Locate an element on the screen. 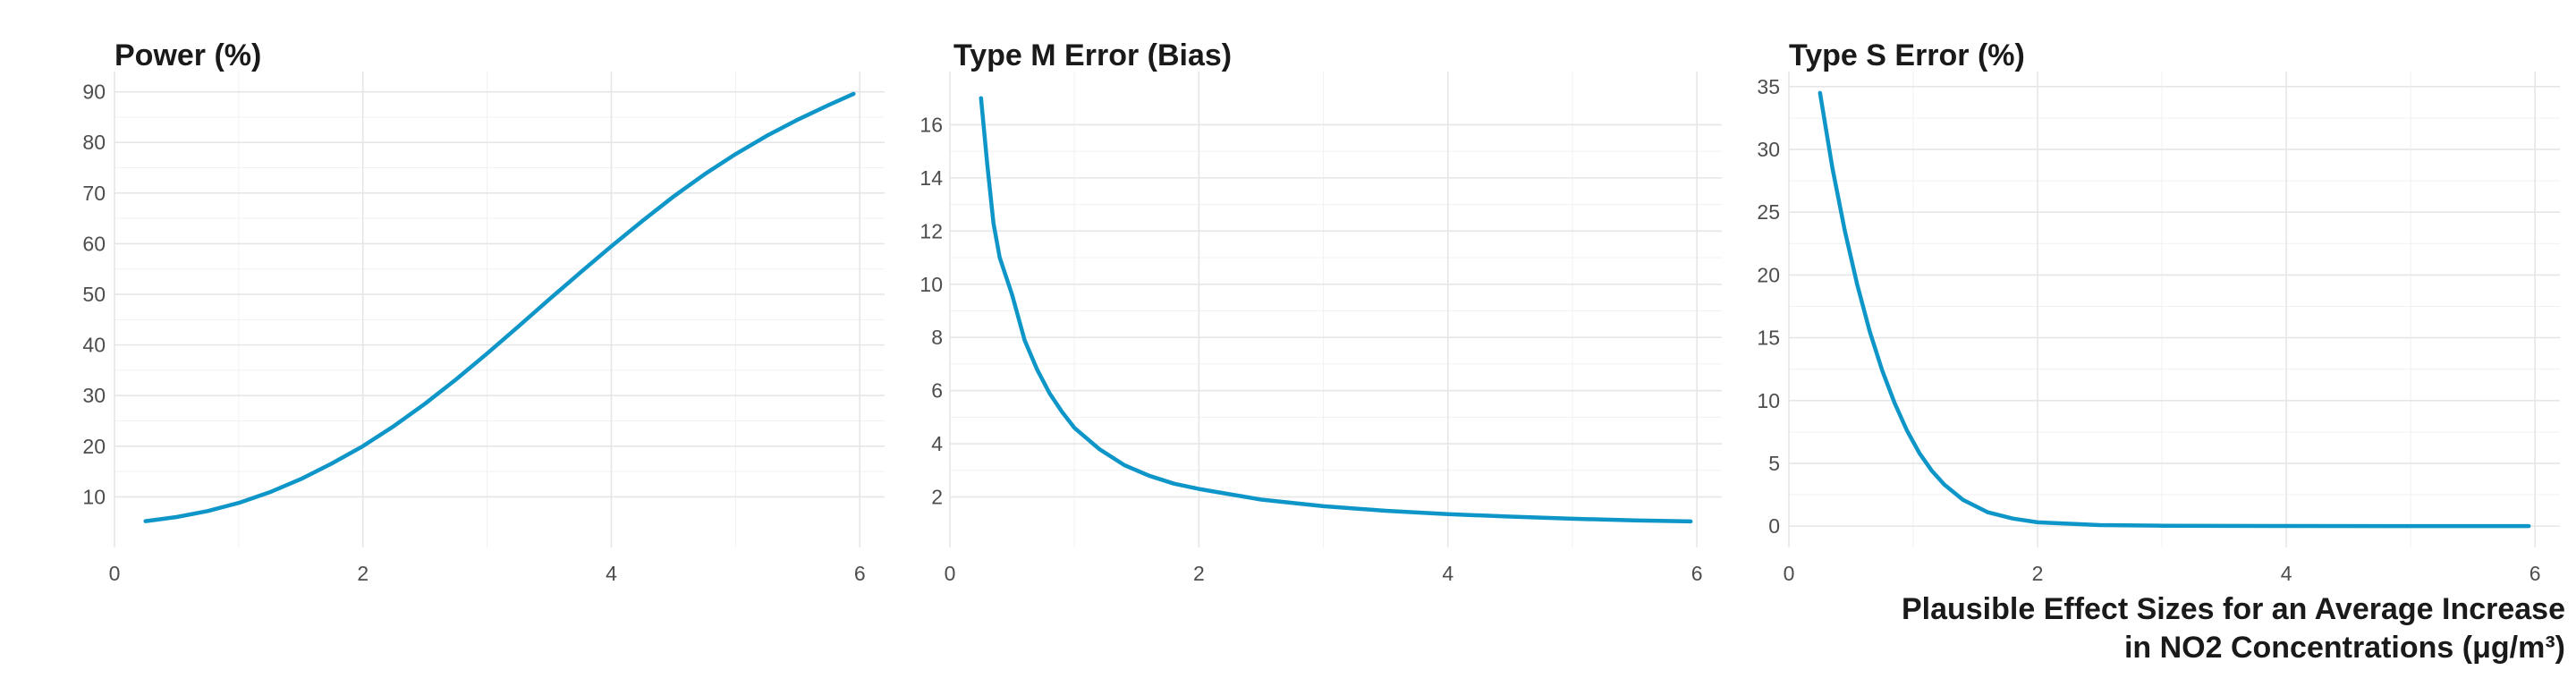  type-s-error-x-tick-label: 2 is located at coordinates (2038, 573).